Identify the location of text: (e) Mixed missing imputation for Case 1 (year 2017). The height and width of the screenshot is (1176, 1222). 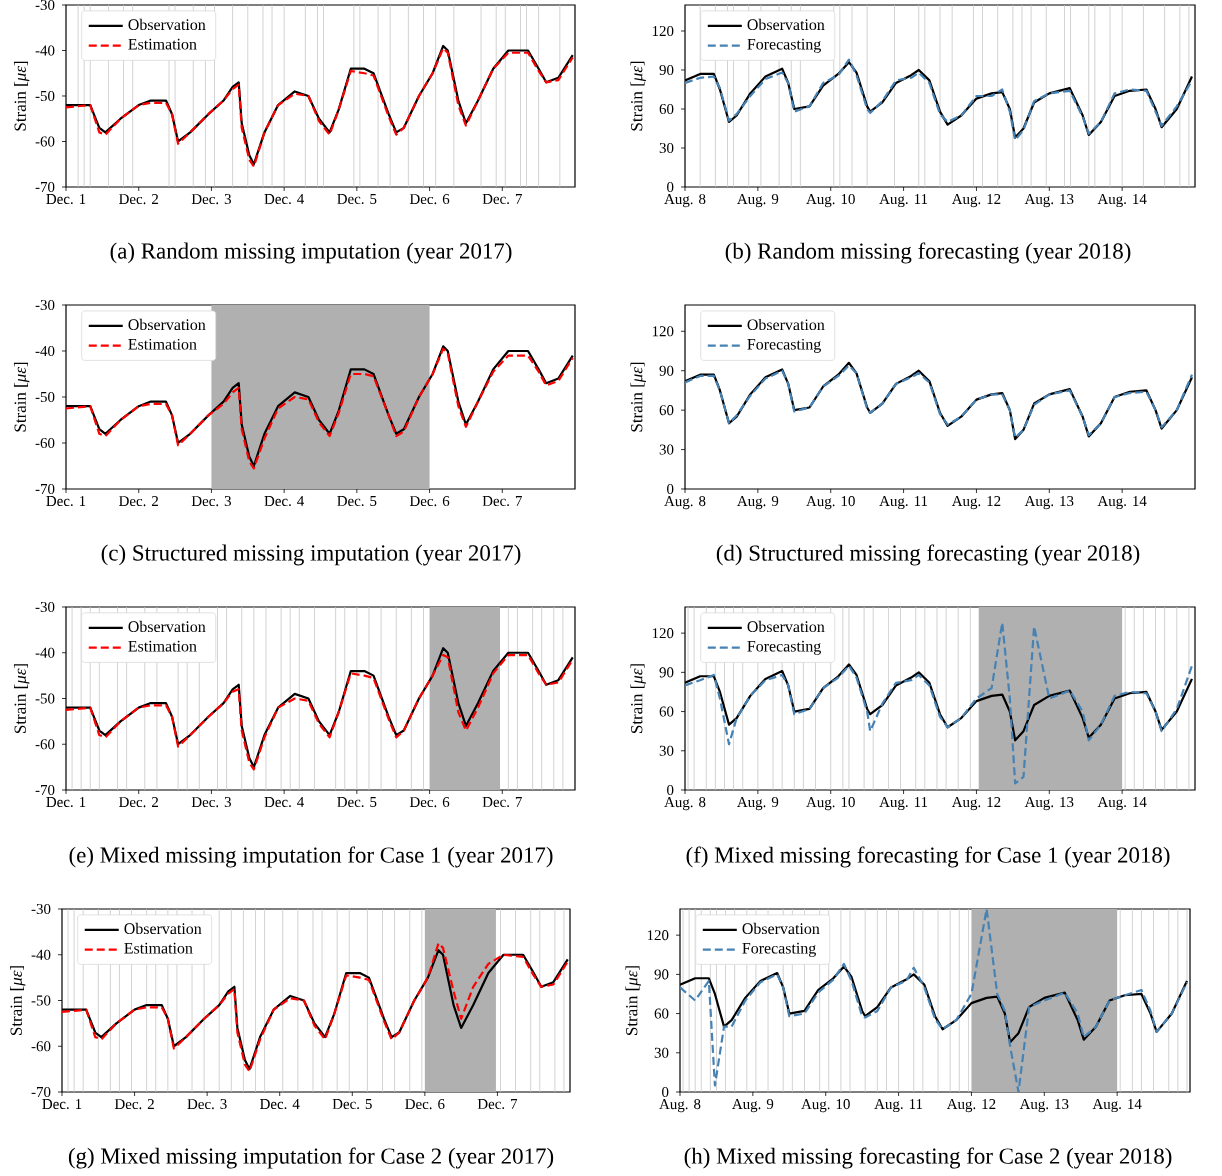
(311, 857).